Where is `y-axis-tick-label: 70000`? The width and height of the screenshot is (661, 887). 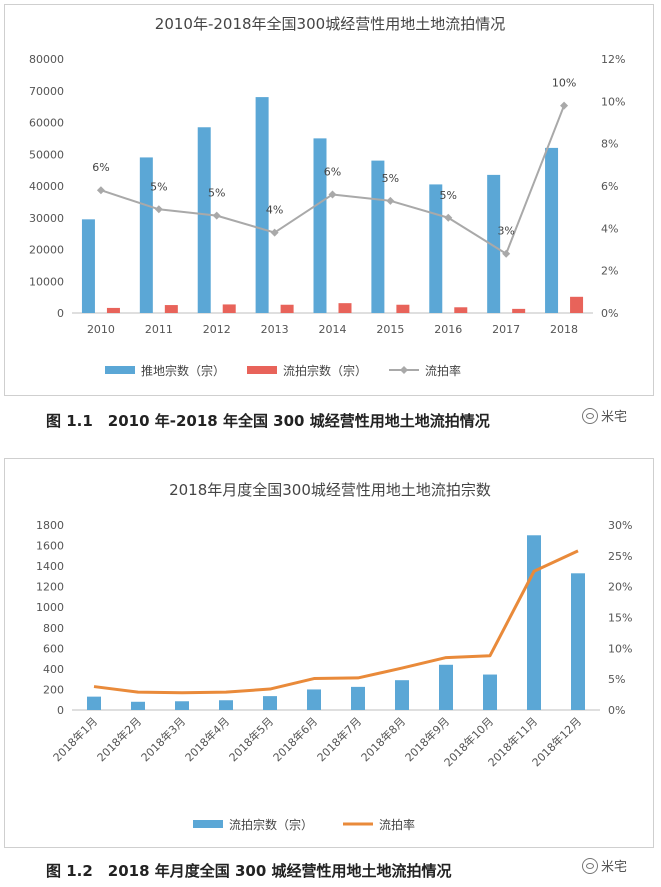
y-axis-tick-label: 70000 is located at coordinates (46, 91).